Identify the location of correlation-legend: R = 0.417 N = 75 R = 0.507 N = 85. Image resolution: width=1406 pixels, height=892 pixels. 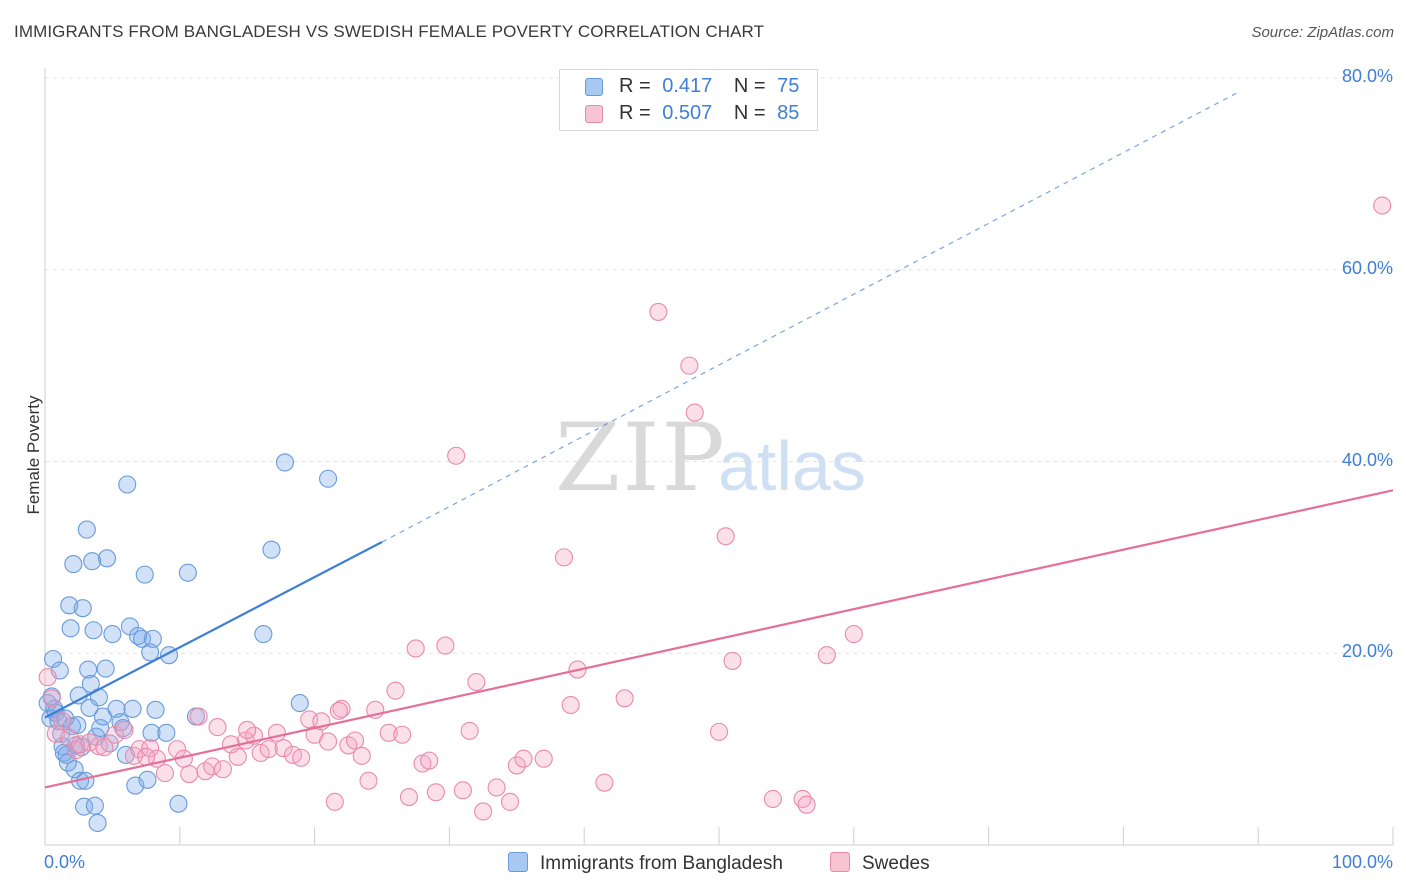
(688, 100).